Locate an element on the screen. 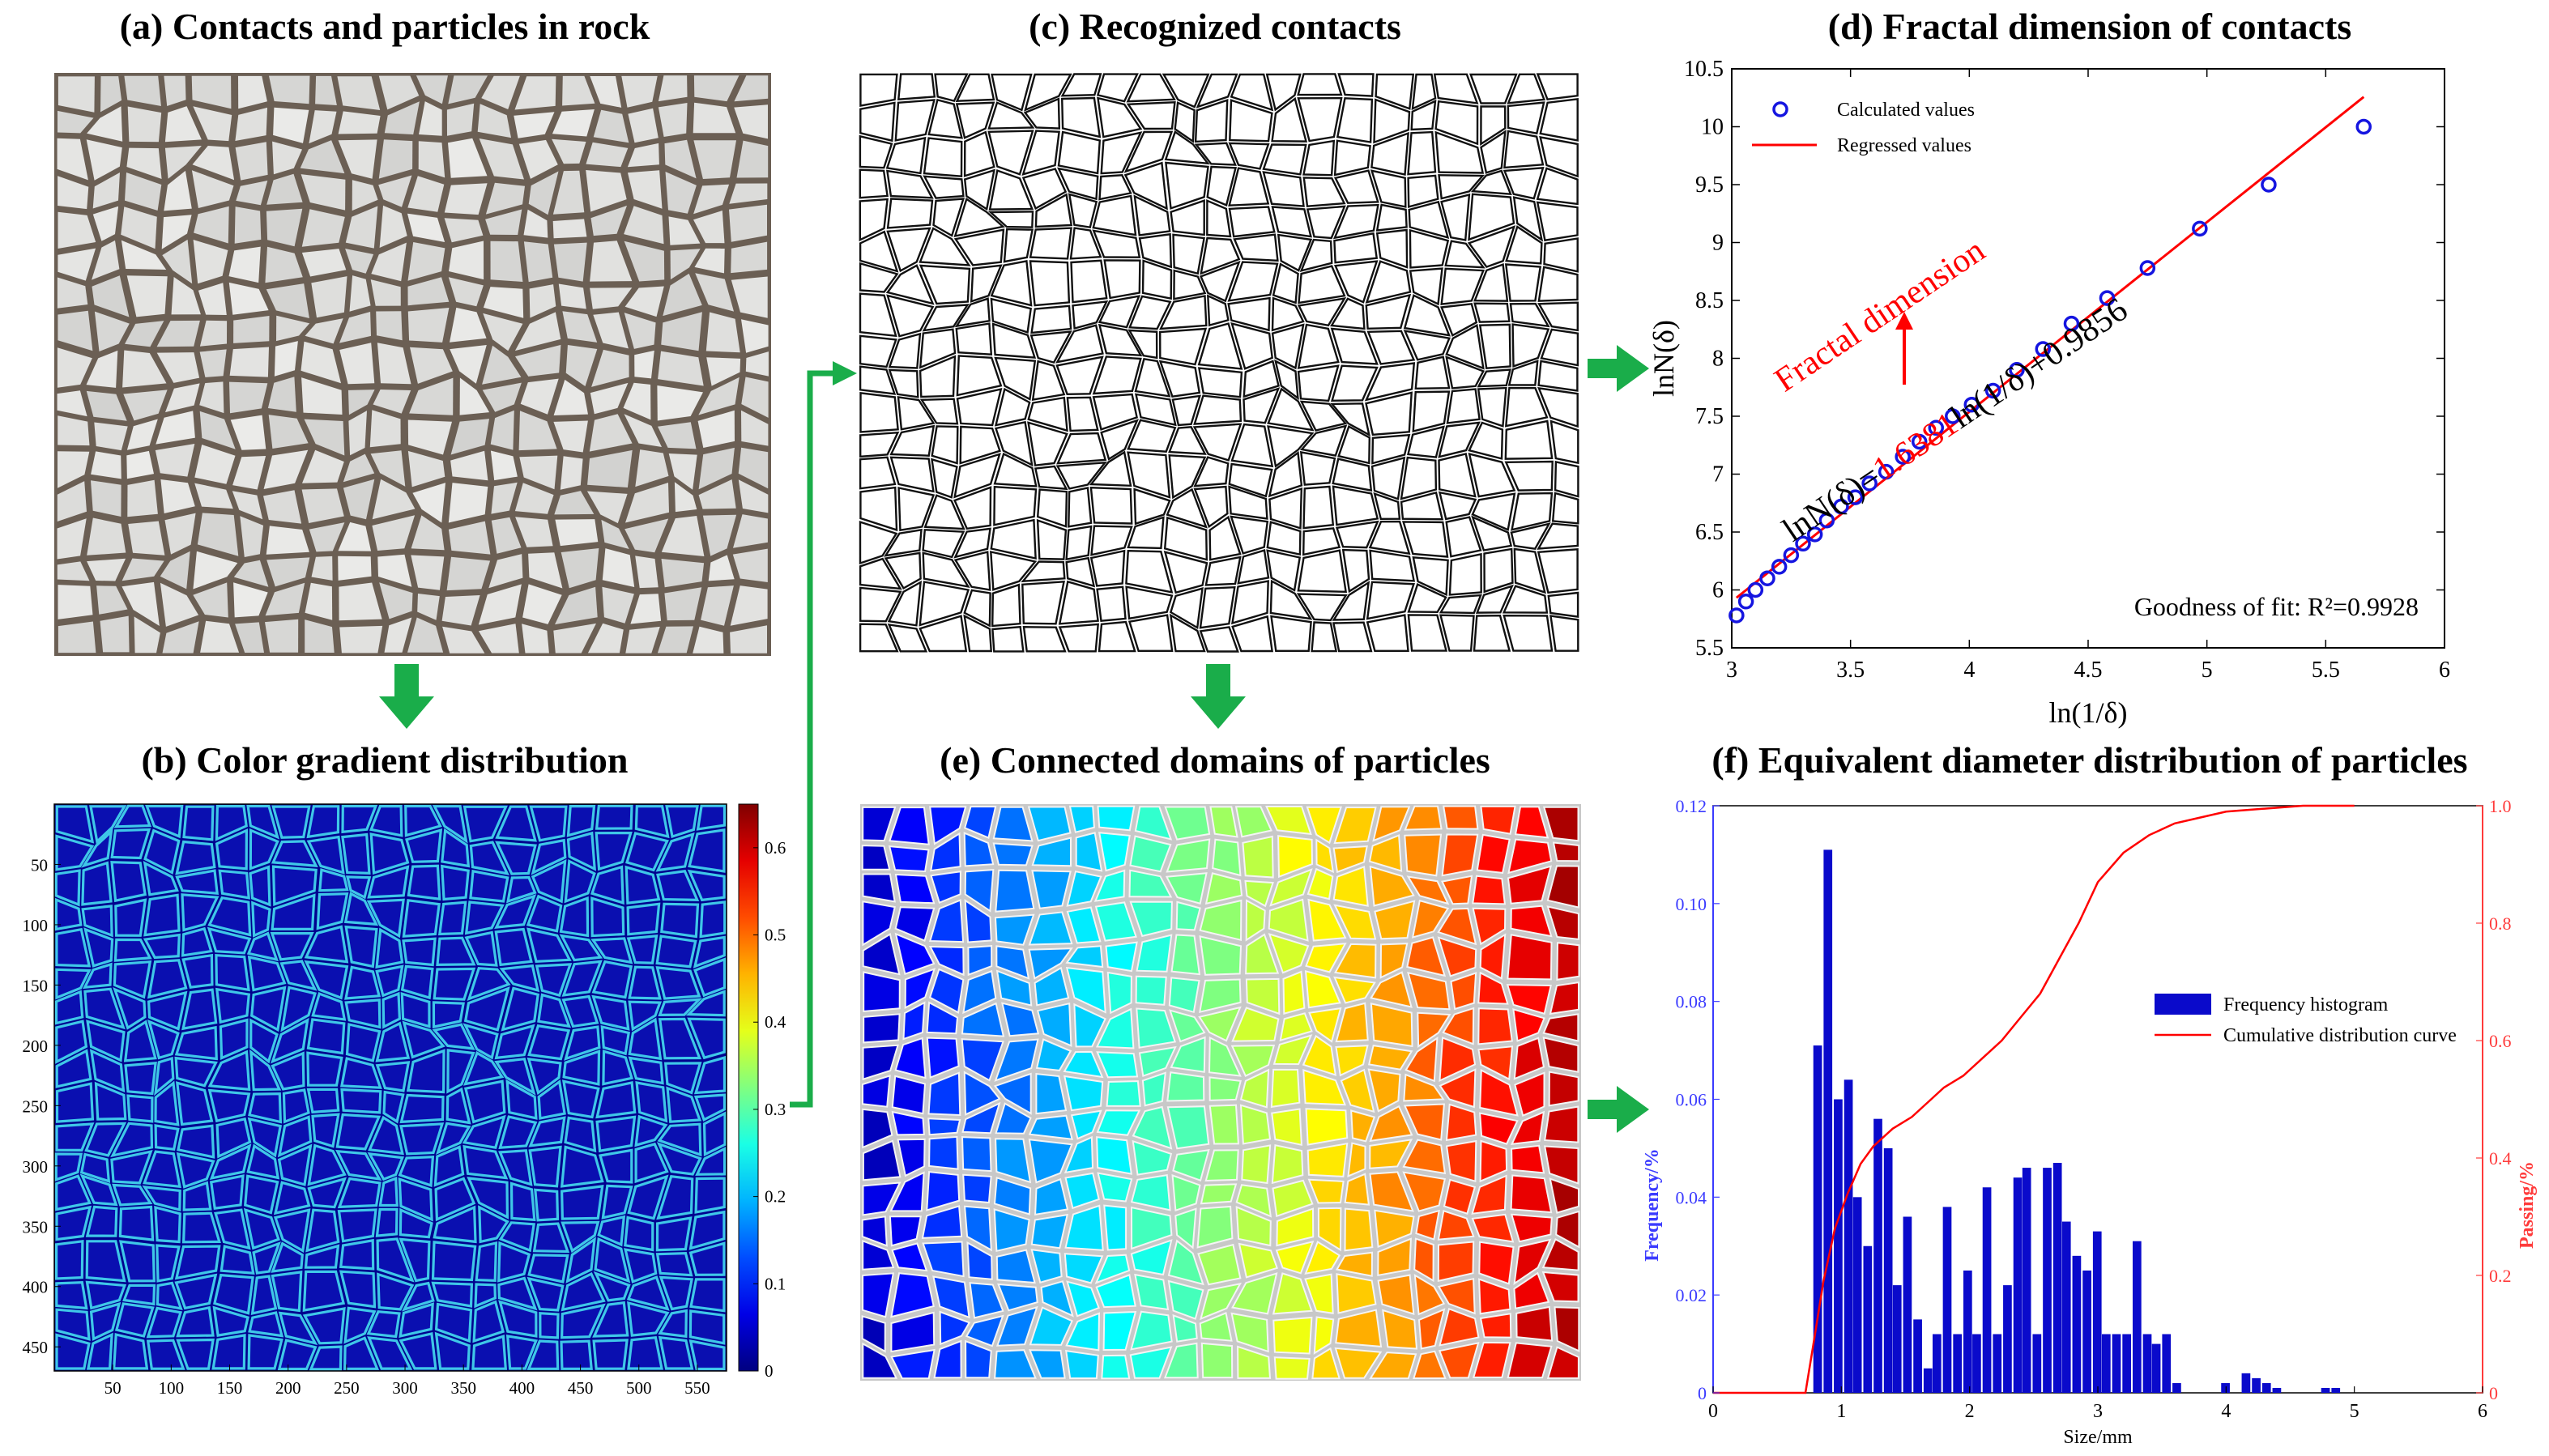 This screenshot has height=1456, width=2549. cumulative-curve is located at coordinates (2034, 1099).